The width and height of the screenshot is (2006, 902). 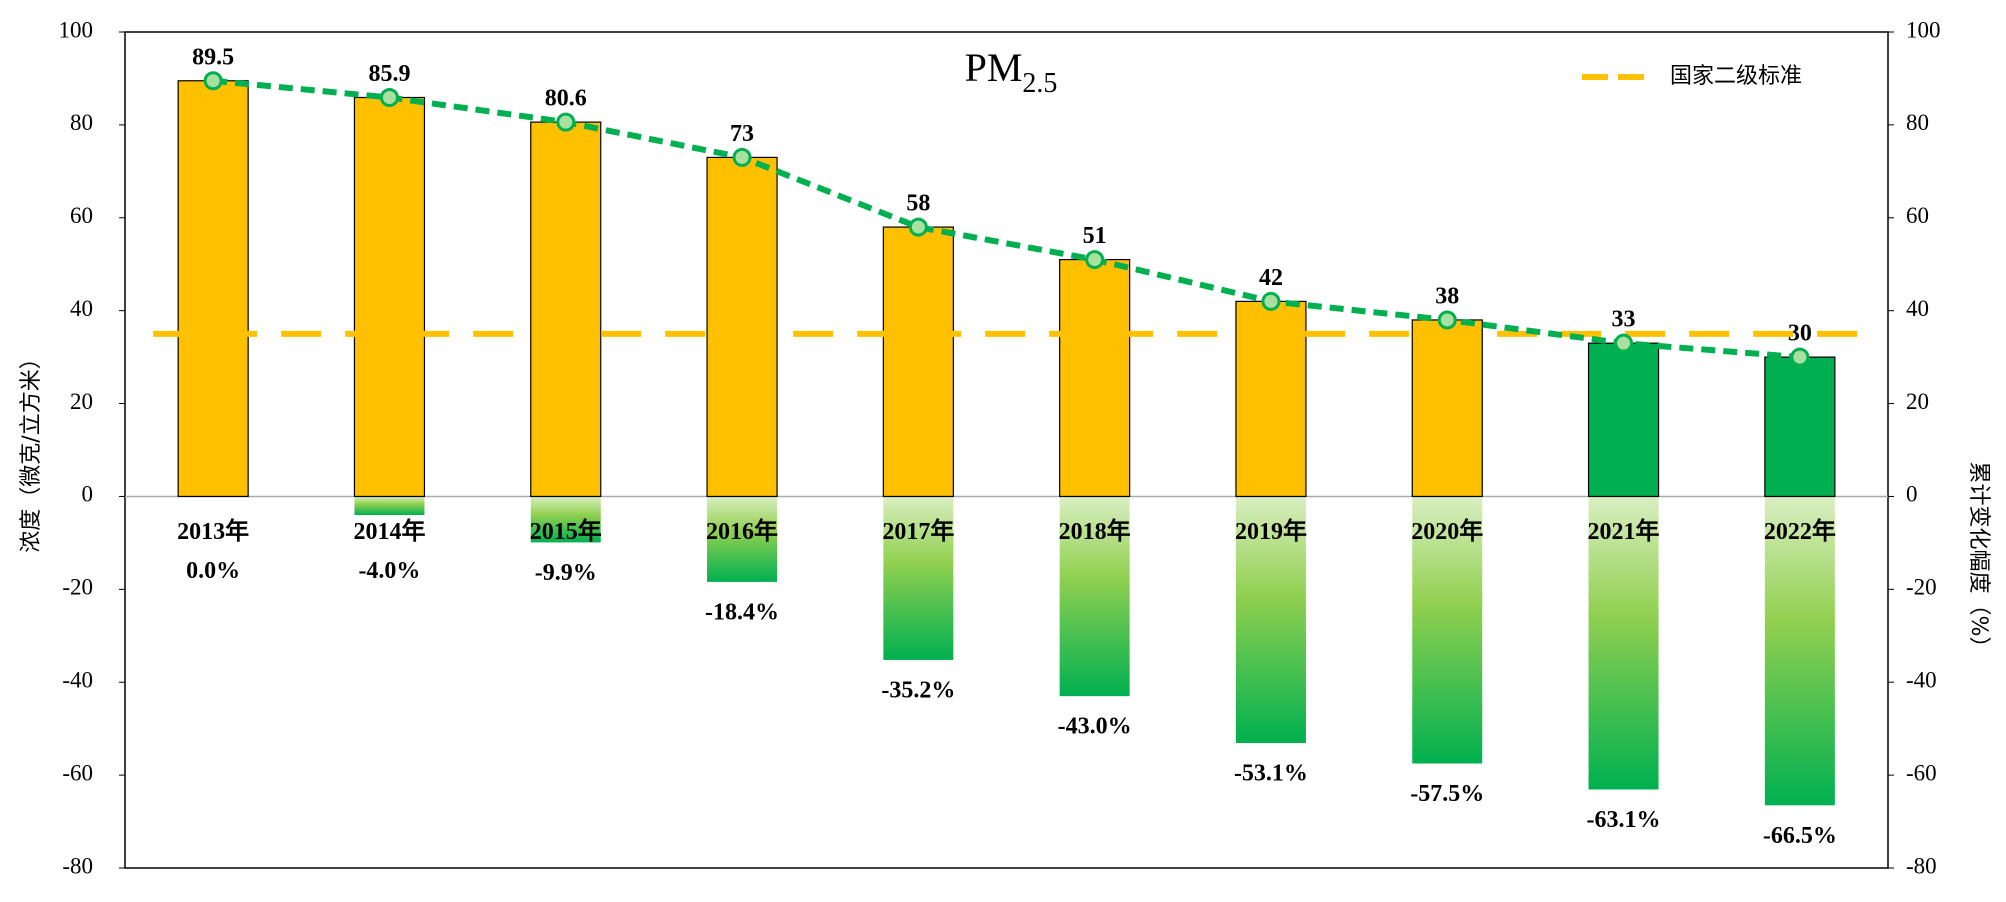 What do you see at coordinates (88, 494) in the screenshot?
I see `y-tick-label: 0` at bounding box center [88, 494].